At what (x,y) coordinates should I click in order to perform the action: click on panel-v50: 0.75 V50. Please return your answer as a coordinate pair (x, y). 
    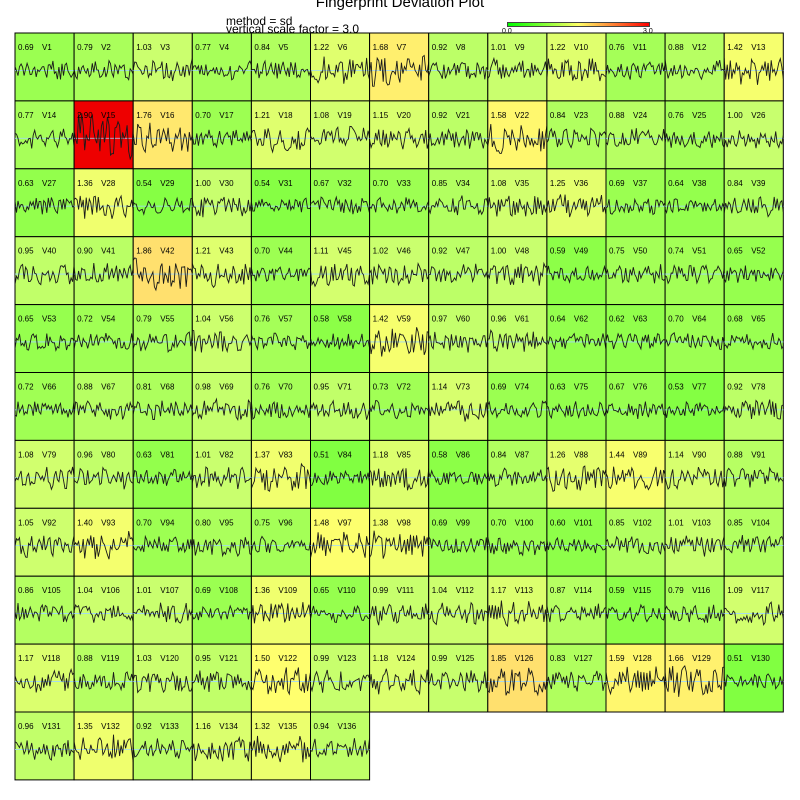
    Looking at the image, I should click on (635, 271).